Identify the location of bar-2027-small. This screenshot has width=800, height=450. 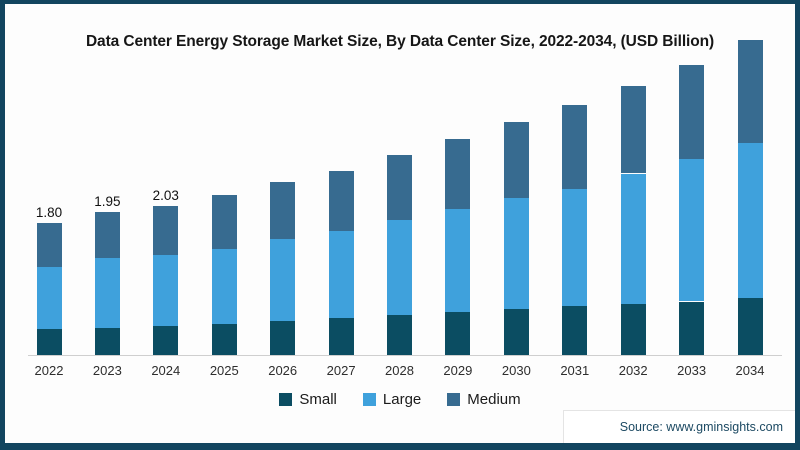
(341, 336).